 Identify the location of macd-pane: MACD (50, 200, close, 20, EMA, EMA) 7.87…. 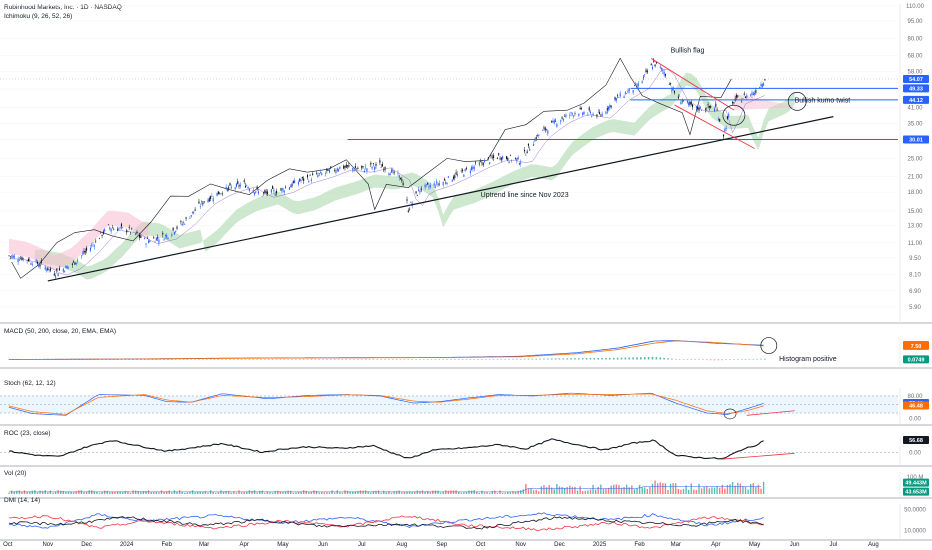
(466, 348).